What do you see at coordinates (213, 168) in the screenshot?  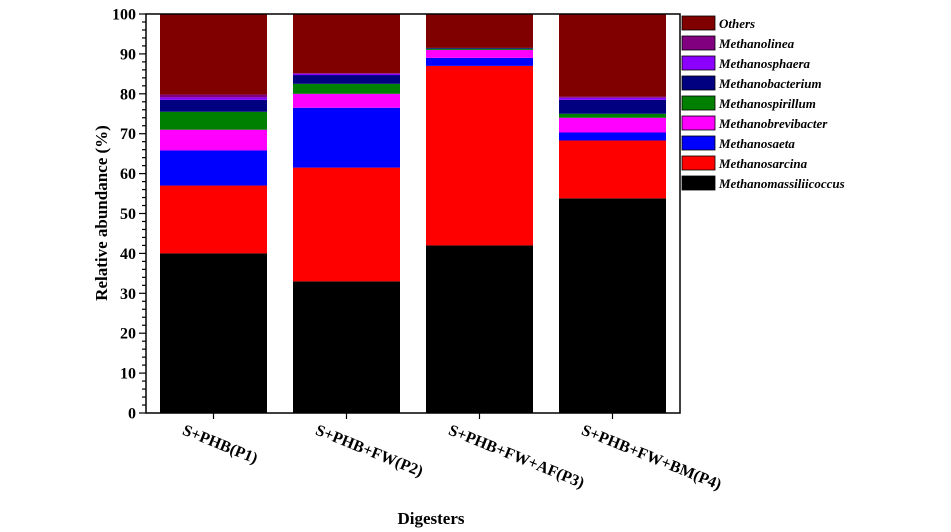 I see `bar-segment-s-phb-p1-methanosaeta` at bounding box center [213, 168].